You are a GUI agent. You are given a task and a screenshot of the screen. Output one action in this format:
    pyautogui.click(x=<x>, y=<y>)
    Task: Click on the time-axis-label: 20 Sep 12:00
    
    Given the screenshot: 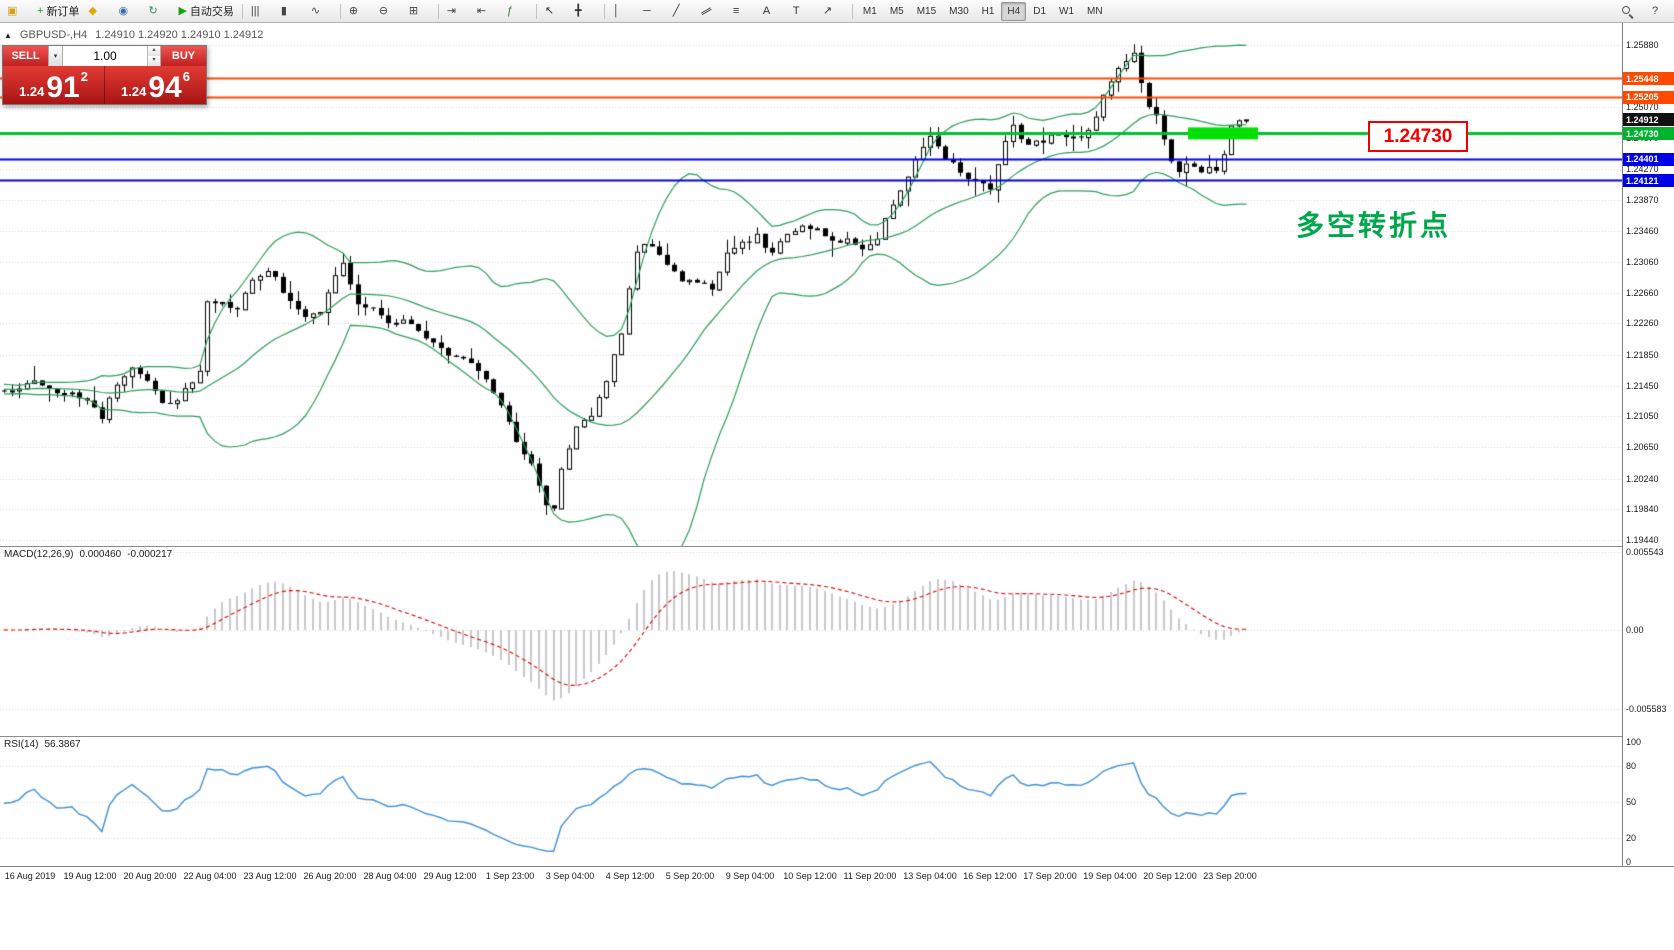 What is the action you would take?
    pyautogui.click(x=1170, y=876)
    